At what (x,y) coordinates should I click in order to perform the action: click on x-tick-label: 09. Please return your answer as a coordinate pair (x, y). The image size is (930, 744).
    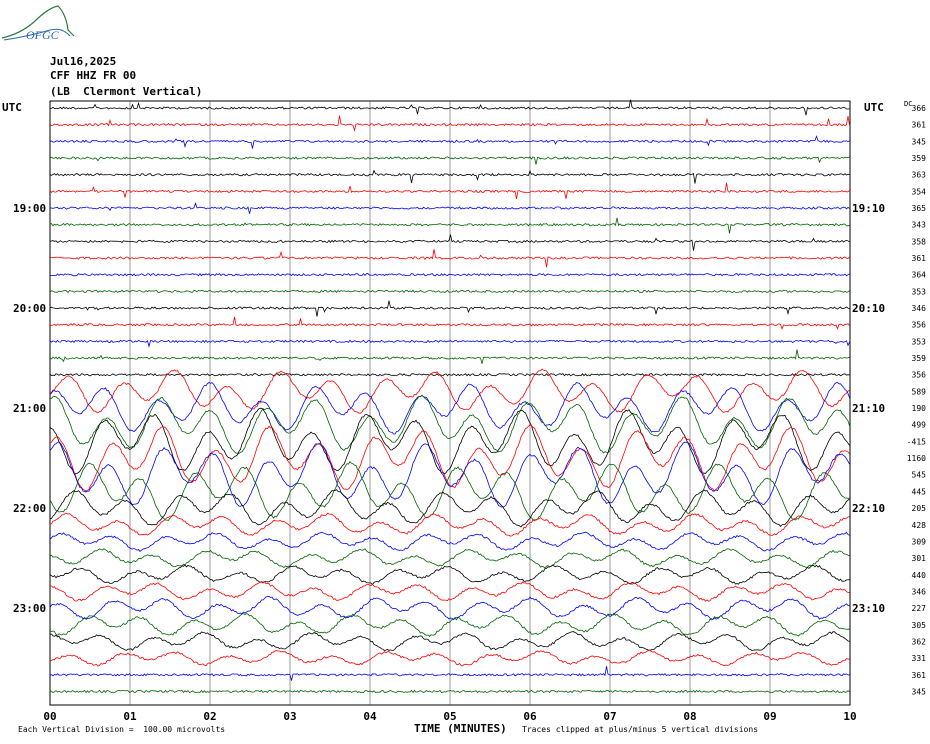
    Looking at the image, I should click on (769, 716).